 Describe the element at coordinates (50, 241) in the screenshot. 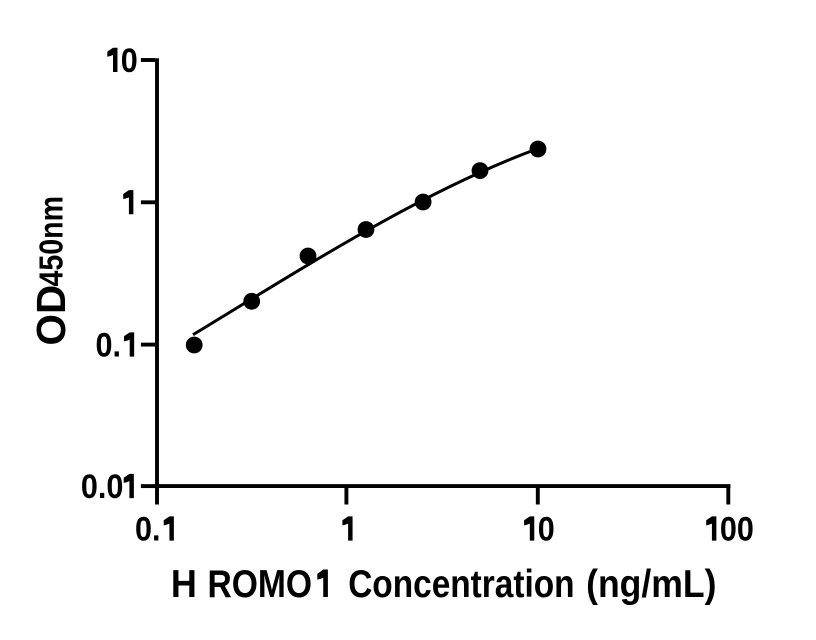

I see `svg-text: 450nm` at that location.